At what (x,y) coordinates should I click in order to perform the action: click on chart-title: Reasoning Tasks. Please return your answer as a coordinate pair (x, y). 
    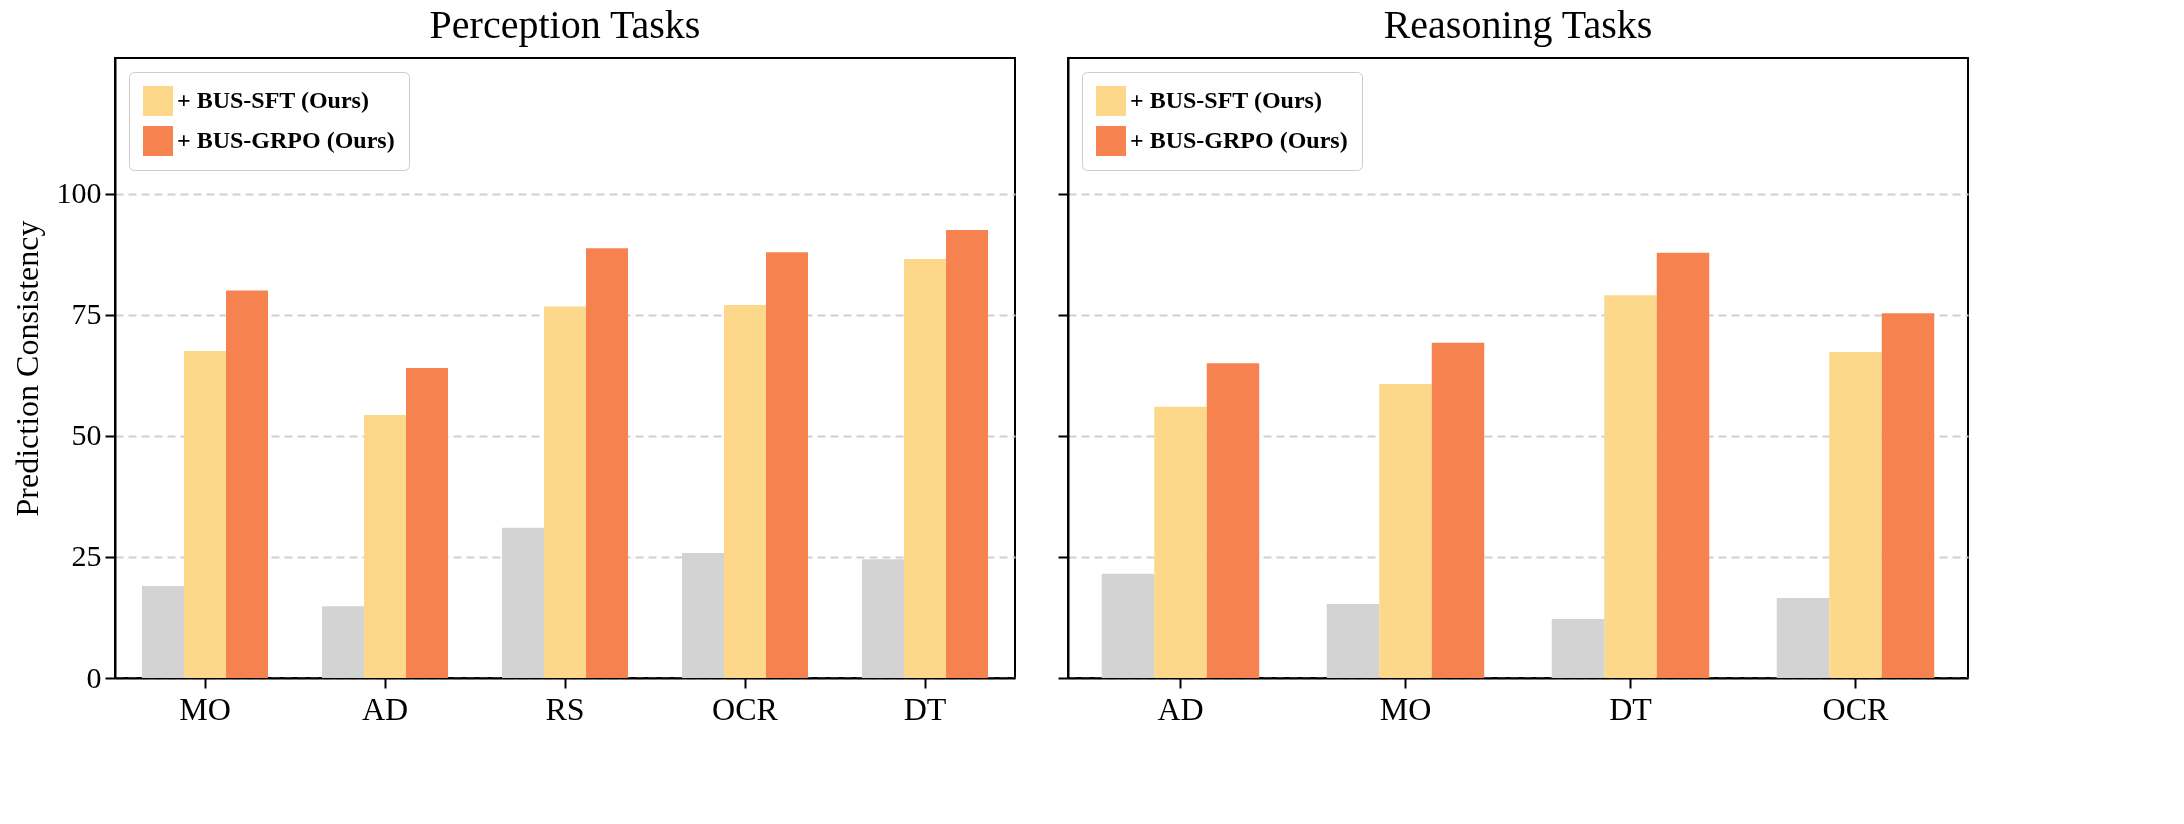
    Looking at the image, I should click on (1518, 24).